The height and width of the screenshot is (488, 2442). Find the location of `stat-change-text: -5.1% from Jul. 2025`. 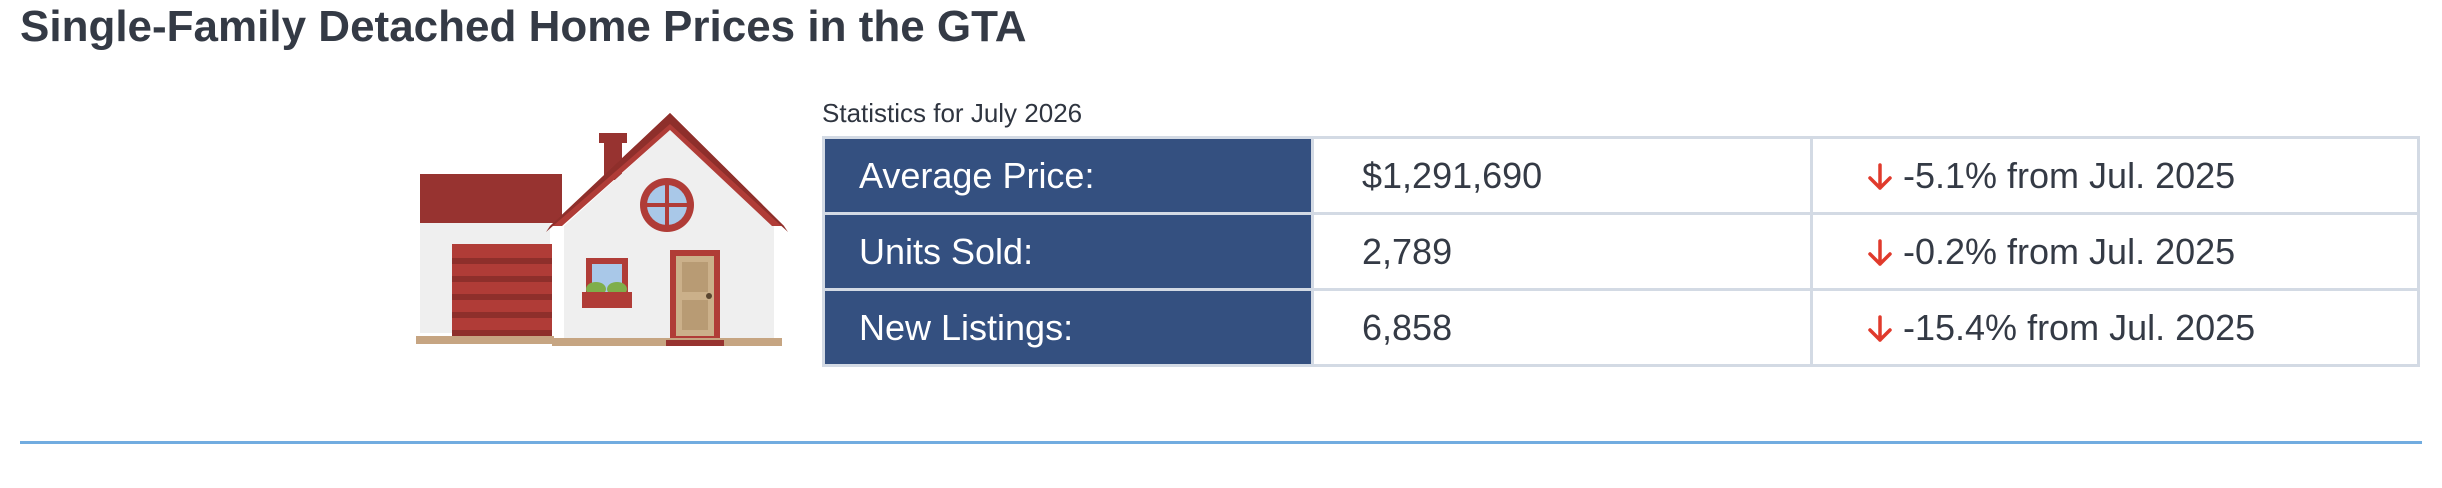

stat-change-text: -5.1% from Jul. 2025 is located at coordinates (2069, 175).